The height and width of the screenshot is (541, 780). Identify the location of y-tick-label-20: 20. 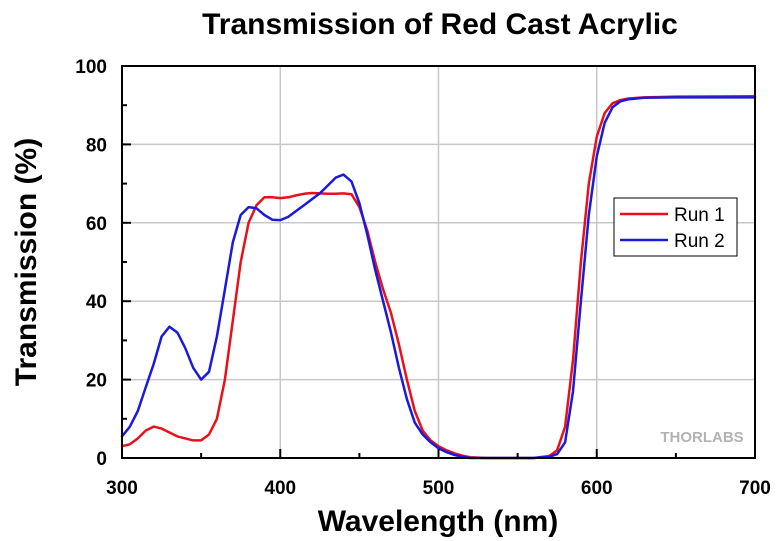
(96, 381).